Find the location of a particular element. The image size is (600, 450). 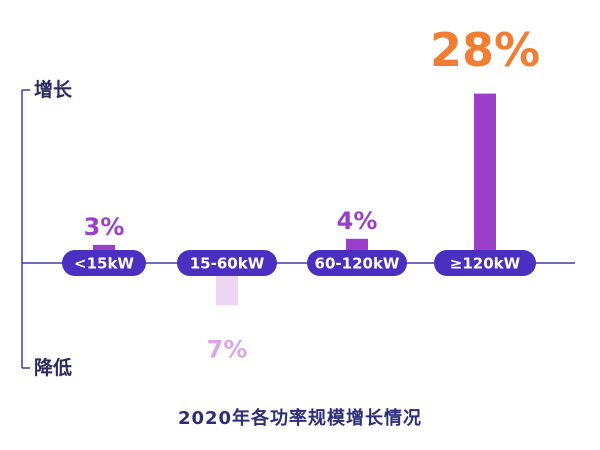

chart-title: 2020年各功率规模增长情况 is located at coordinates (300, 418).